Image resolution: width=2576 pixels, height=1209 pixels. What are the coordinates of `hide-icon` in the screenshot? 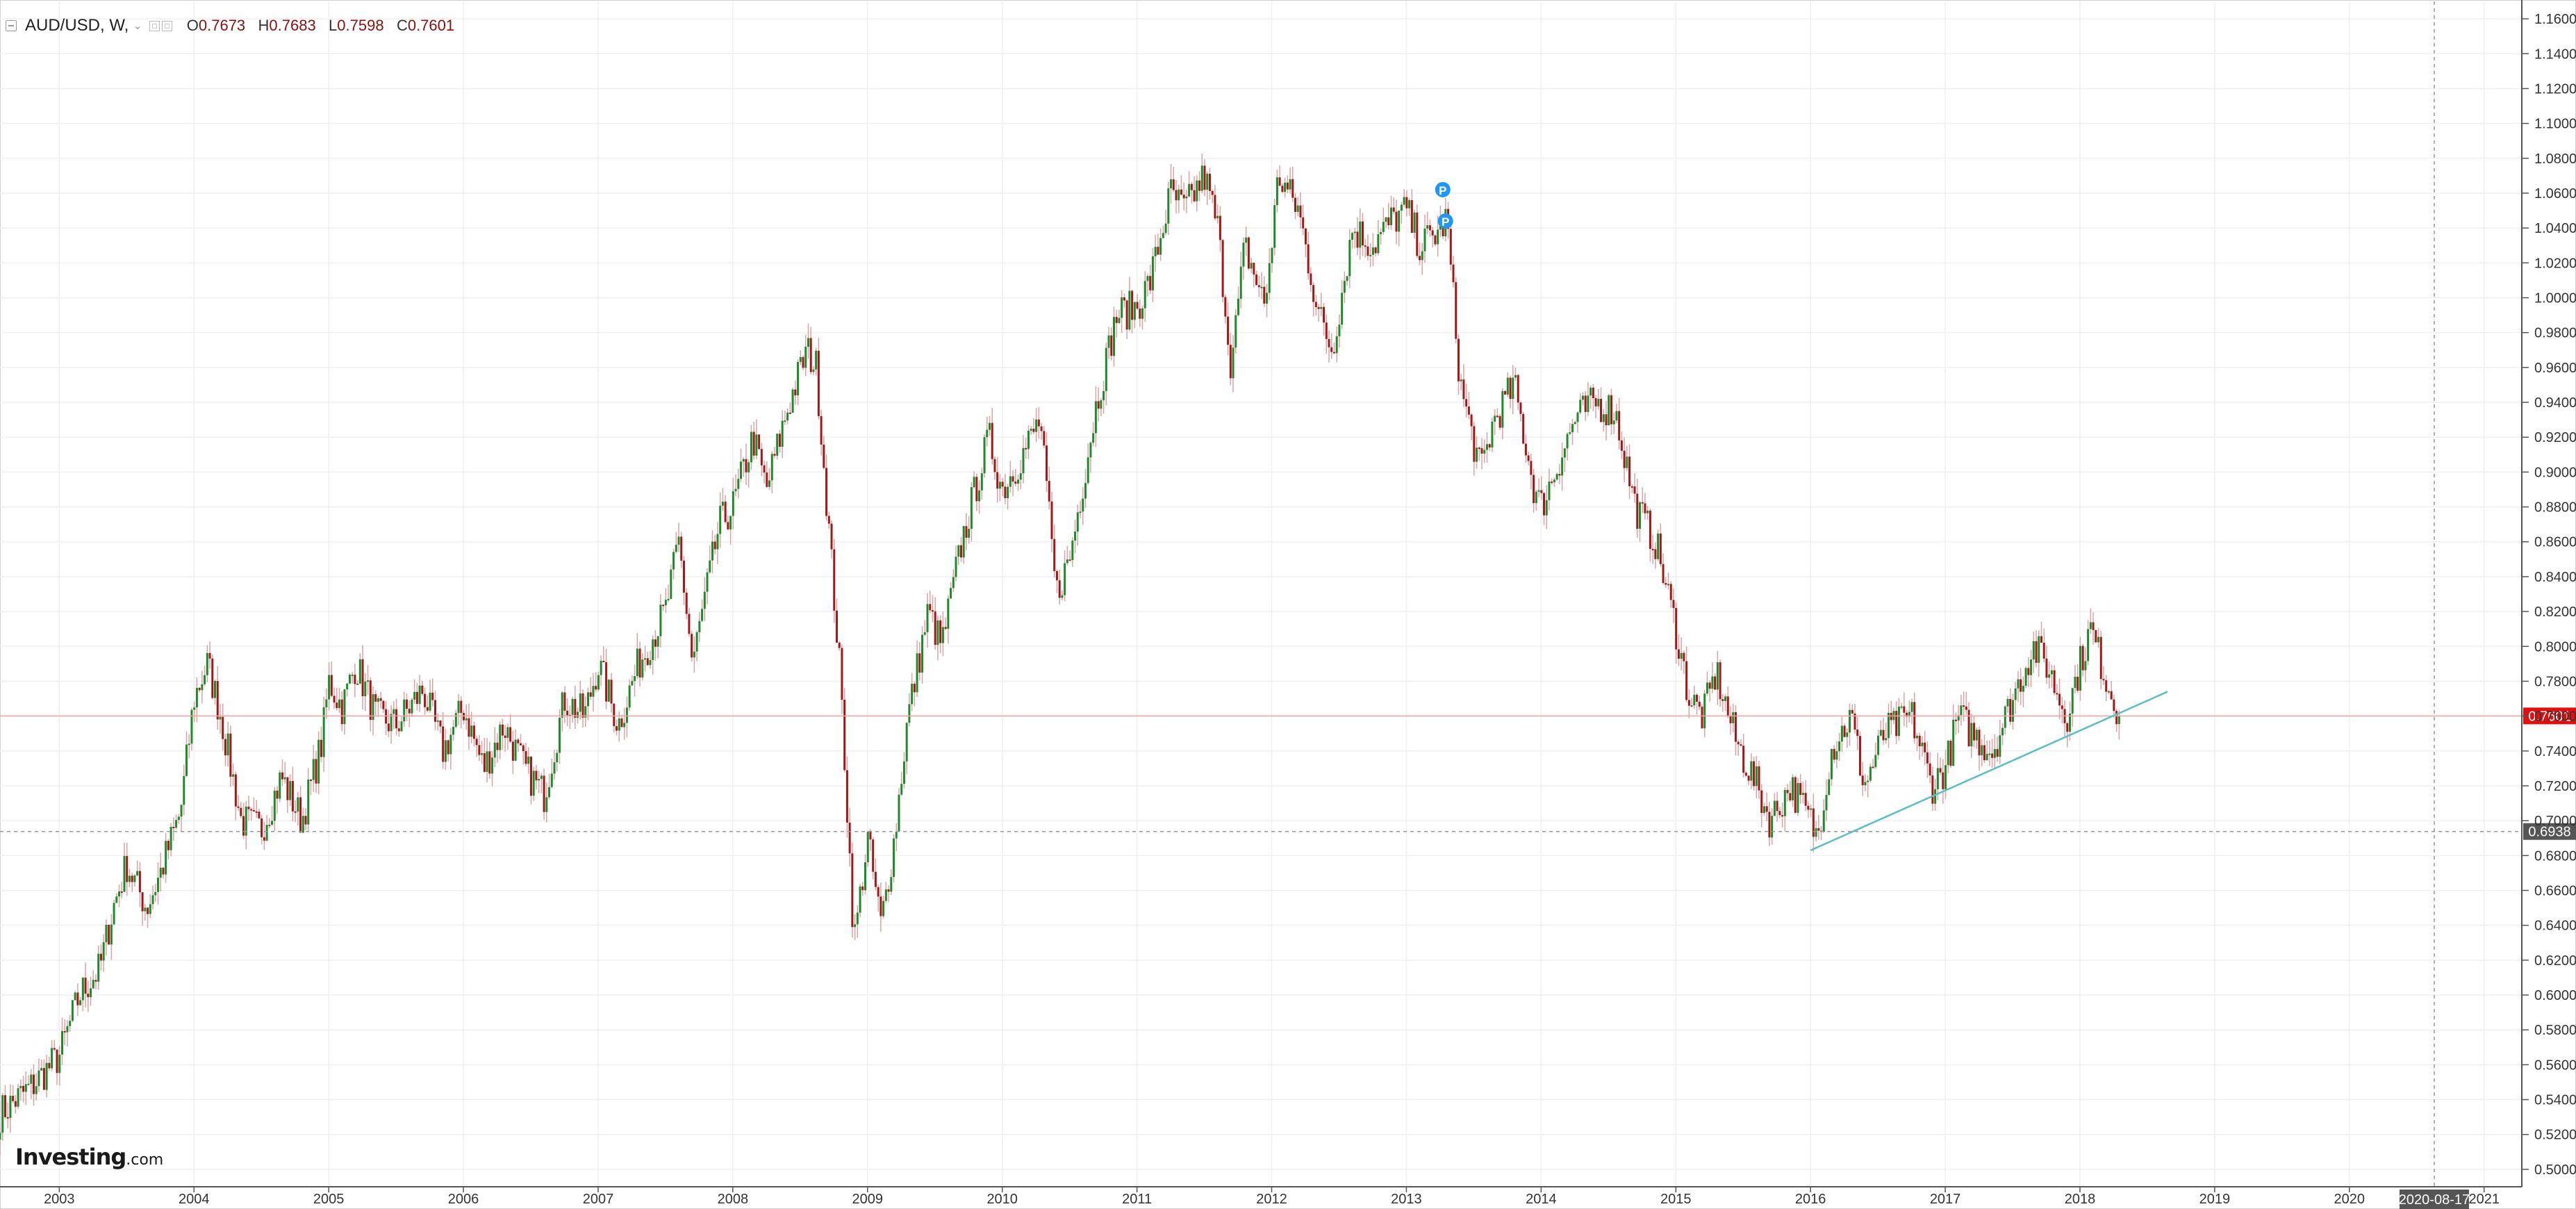 It's located at (167, 26).